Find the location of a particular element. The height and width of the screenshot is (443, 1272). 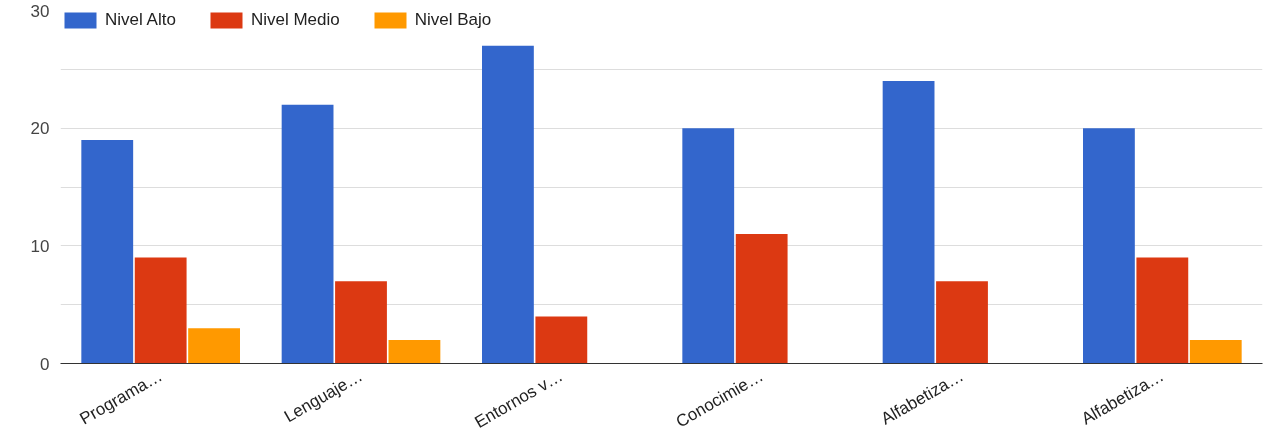

y-tick-label: 0 is located at coordinates (45, 364).